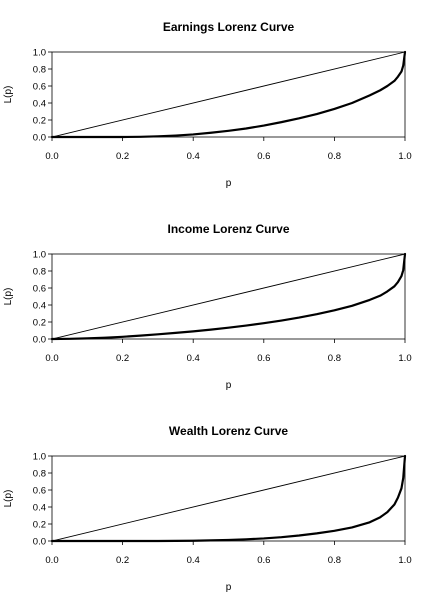 This screenshot has height=606, width=432. Describe the element at coordinates (229, 27) in the screenshot. I see `panel-title: Earnings Lorenz Curve` at that location.